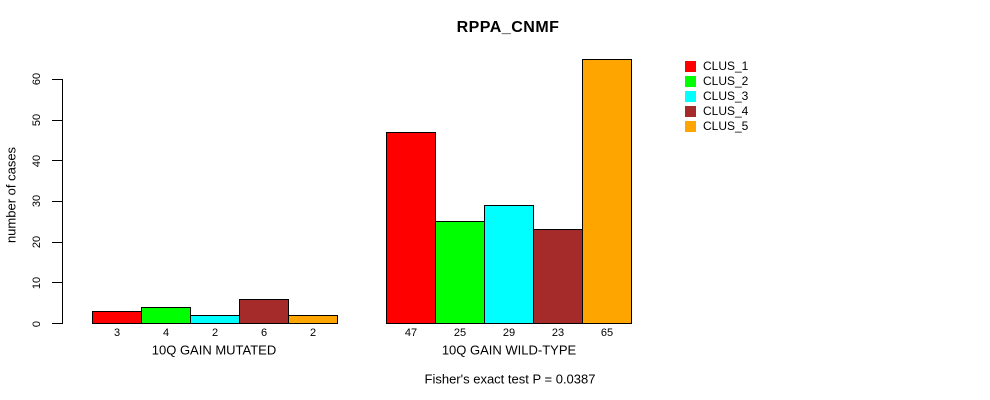 This screenshot has width=990, height=400. What do you see at coordinates (726, 81) in the screenshot?
I see `legend-item-label: CLUS_2` at bounding box center [726, 81].